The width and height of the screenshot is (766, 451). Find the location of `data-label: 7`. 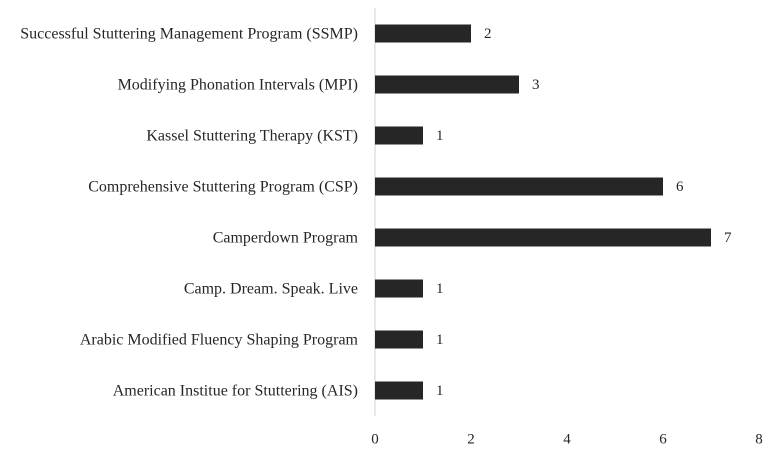

data-label: 7 is located at coordinates (728, 238).